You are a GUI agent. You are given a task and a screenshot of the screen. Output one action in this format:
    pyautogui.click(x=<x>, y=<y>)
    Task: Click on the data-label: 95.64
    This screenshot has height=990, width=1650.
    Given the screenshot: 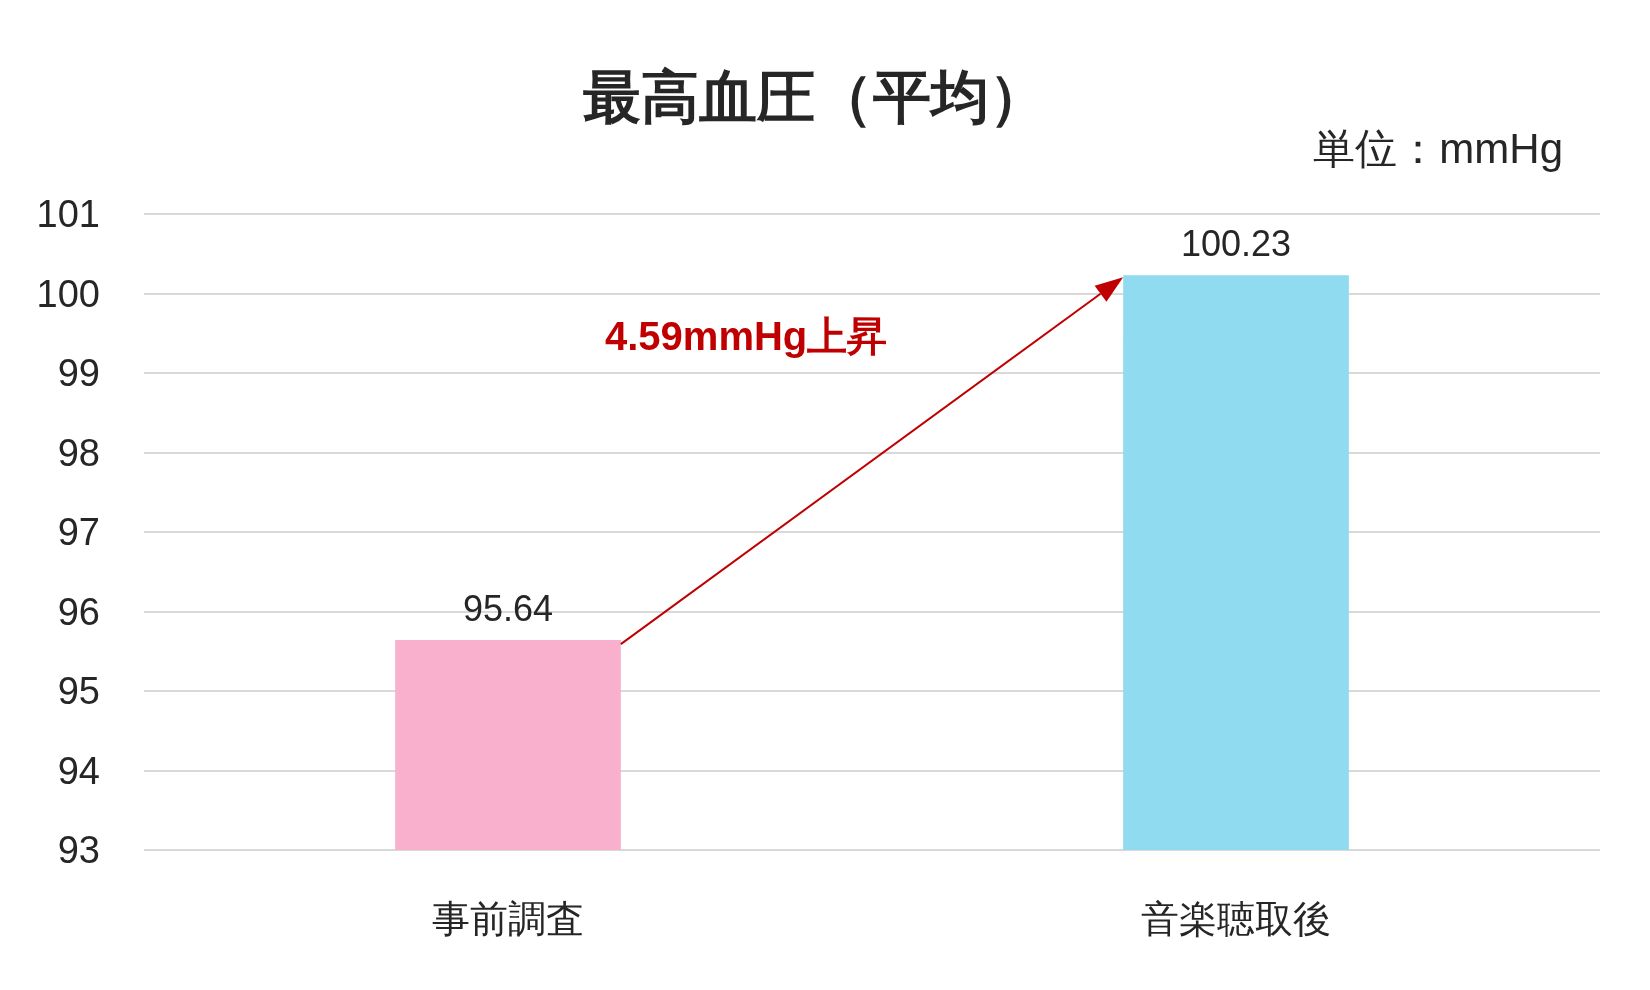 What is the action you would take?
    pyautogui.click(x=508, y=608)
    